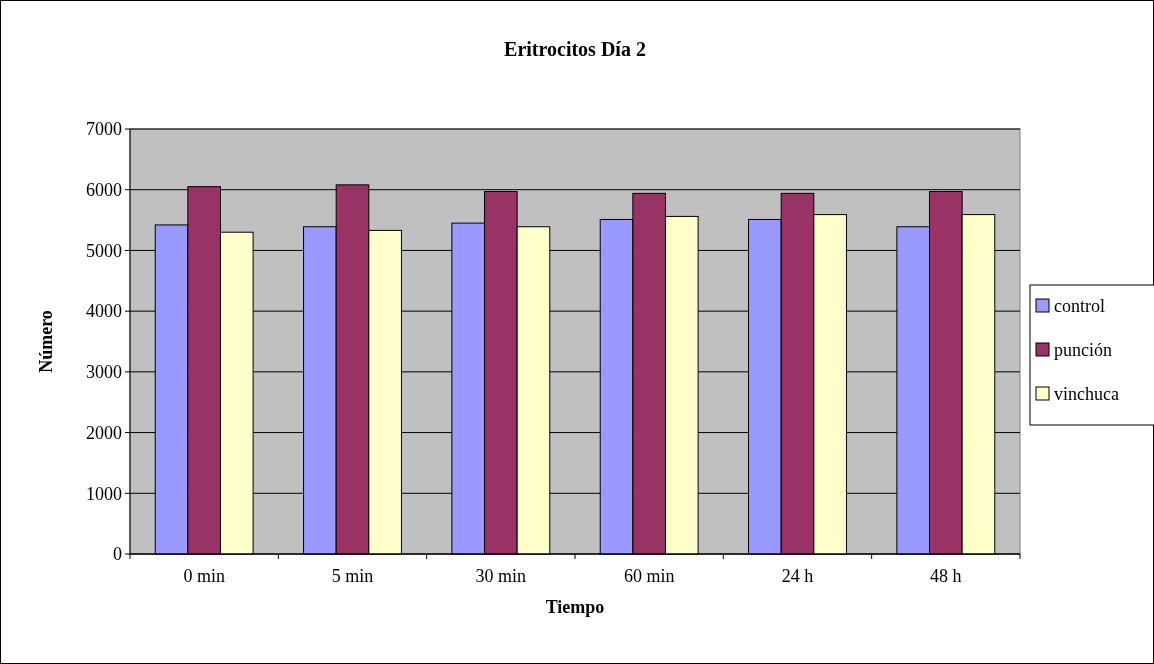  Describe the element at coordinates (1083, 350) in the screenshot. I see `legend-label: punción` at that location.